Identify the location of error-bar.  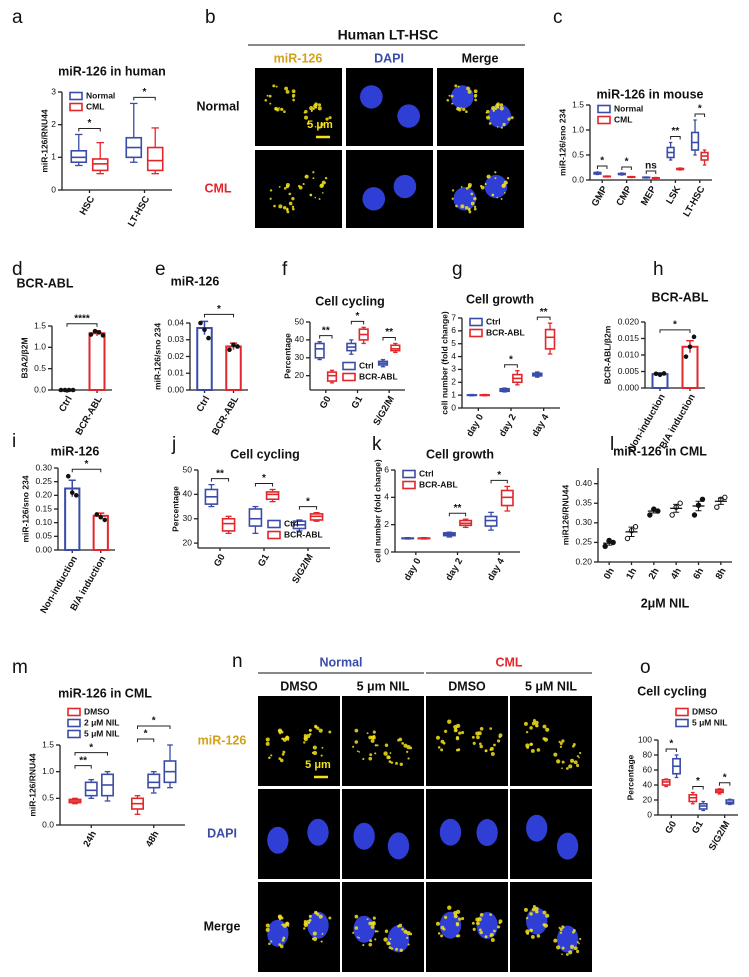
(631, 532).